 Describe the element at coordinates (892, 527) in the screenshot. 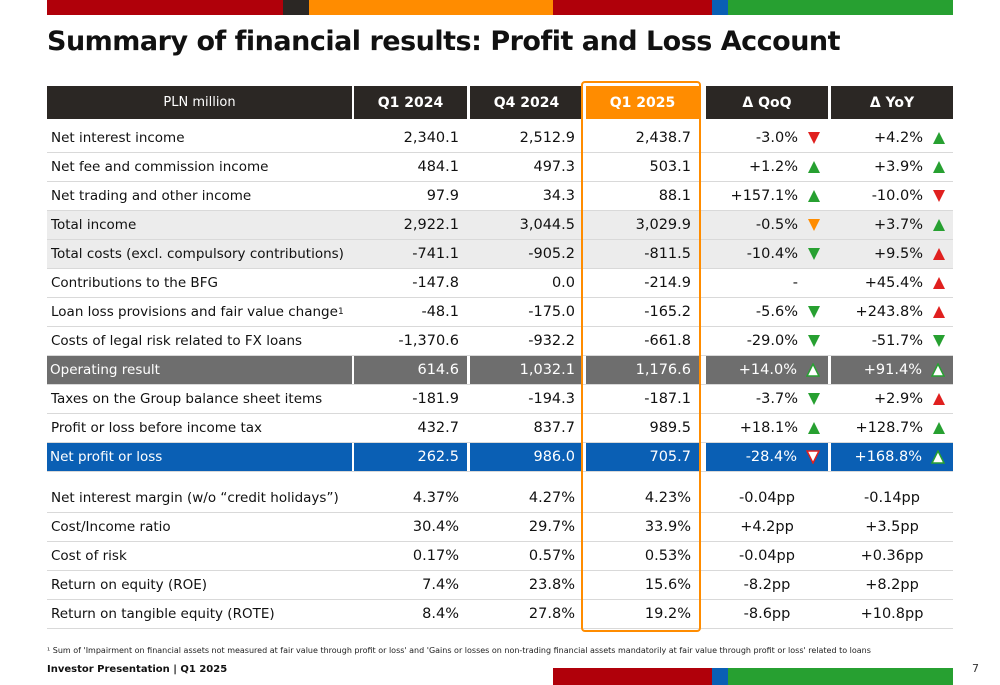

I see `value-delta-yoy: +3.5pp` at that location.